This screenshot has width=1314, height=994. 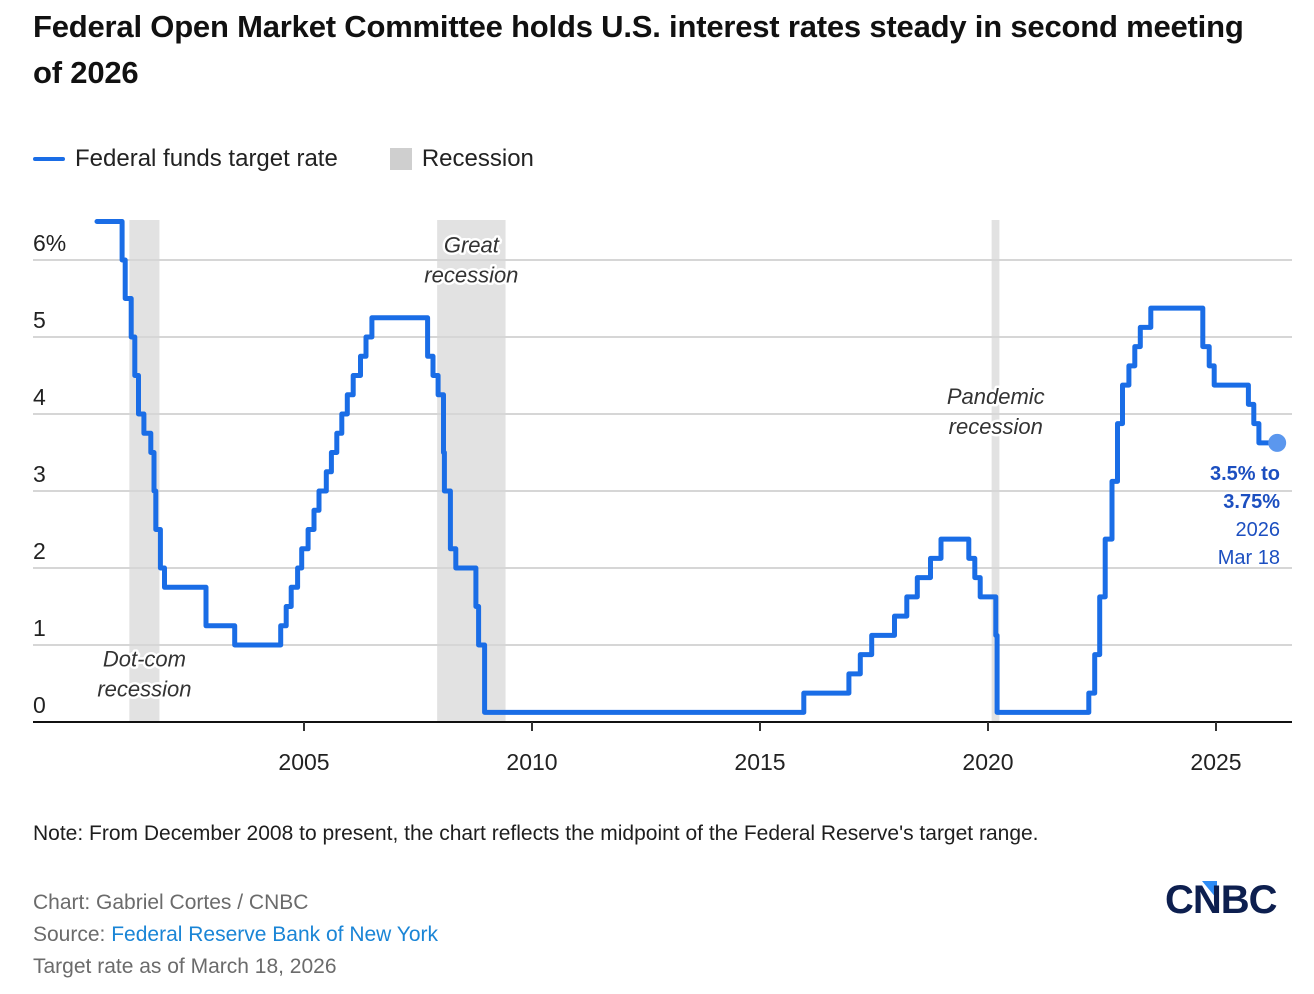 I want to click on source-line: Source: Federal Reserve Bank of New York, so click(x=235, y=935).